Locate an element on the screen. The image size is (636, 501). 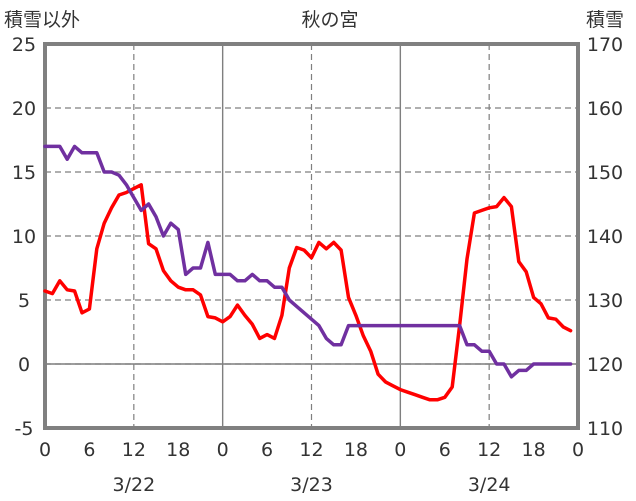
left-tick-label: 25 is located at coordinates (24, 45).